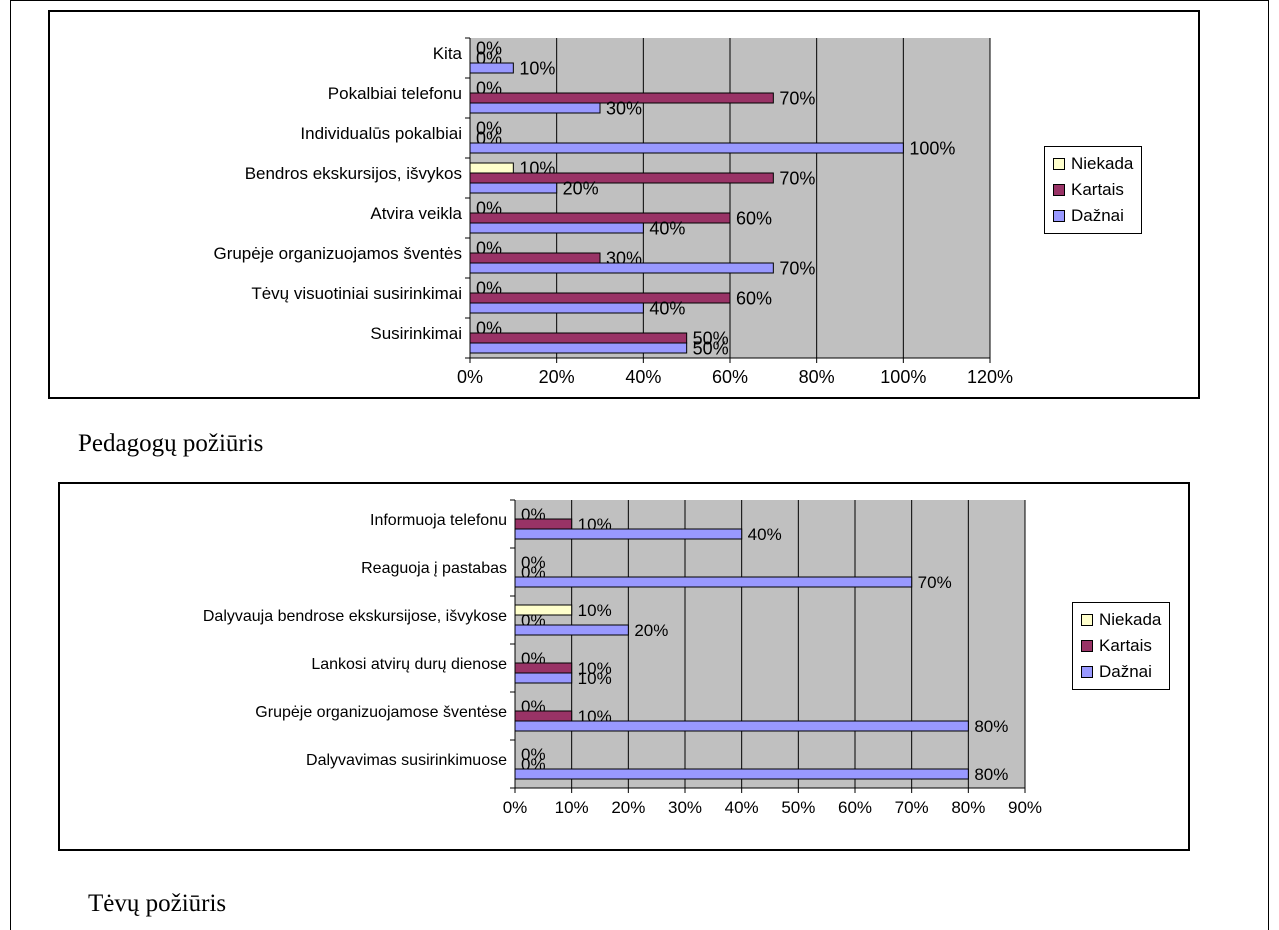 Image resolution: width=1279 pixels, height=930 pixels. I want to click on parents-plot-area, so click(770, 644).